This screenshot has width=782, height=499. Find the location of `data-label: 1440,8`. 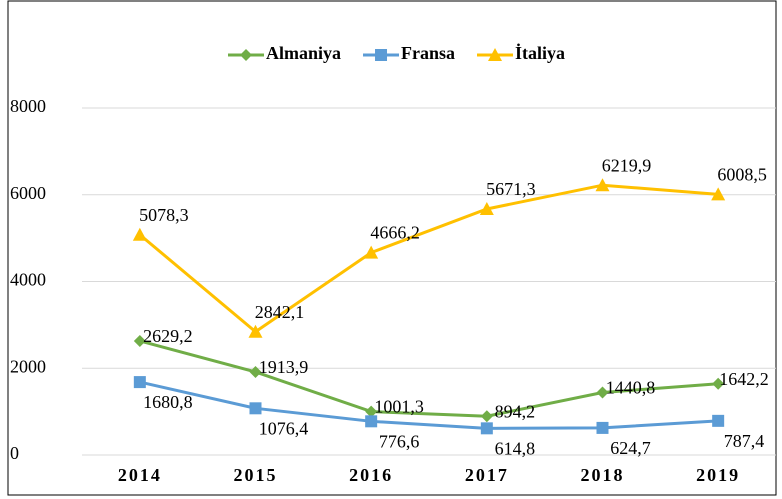

data-label: 1440,8 is located at coordinates (631, 388).